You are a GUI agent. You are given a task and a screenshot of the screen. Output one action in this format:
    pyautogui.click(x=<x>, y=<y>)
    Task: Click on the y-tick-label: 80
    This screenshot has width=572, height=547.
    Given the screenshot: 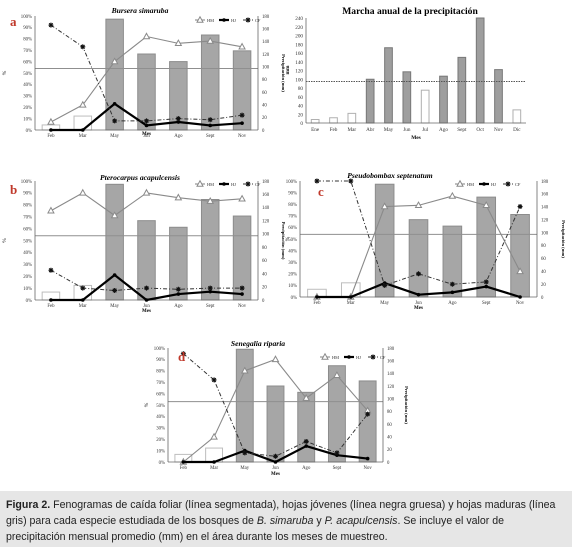 What is the action you would take?
    pyautogui.click(x=301, y=89)
    